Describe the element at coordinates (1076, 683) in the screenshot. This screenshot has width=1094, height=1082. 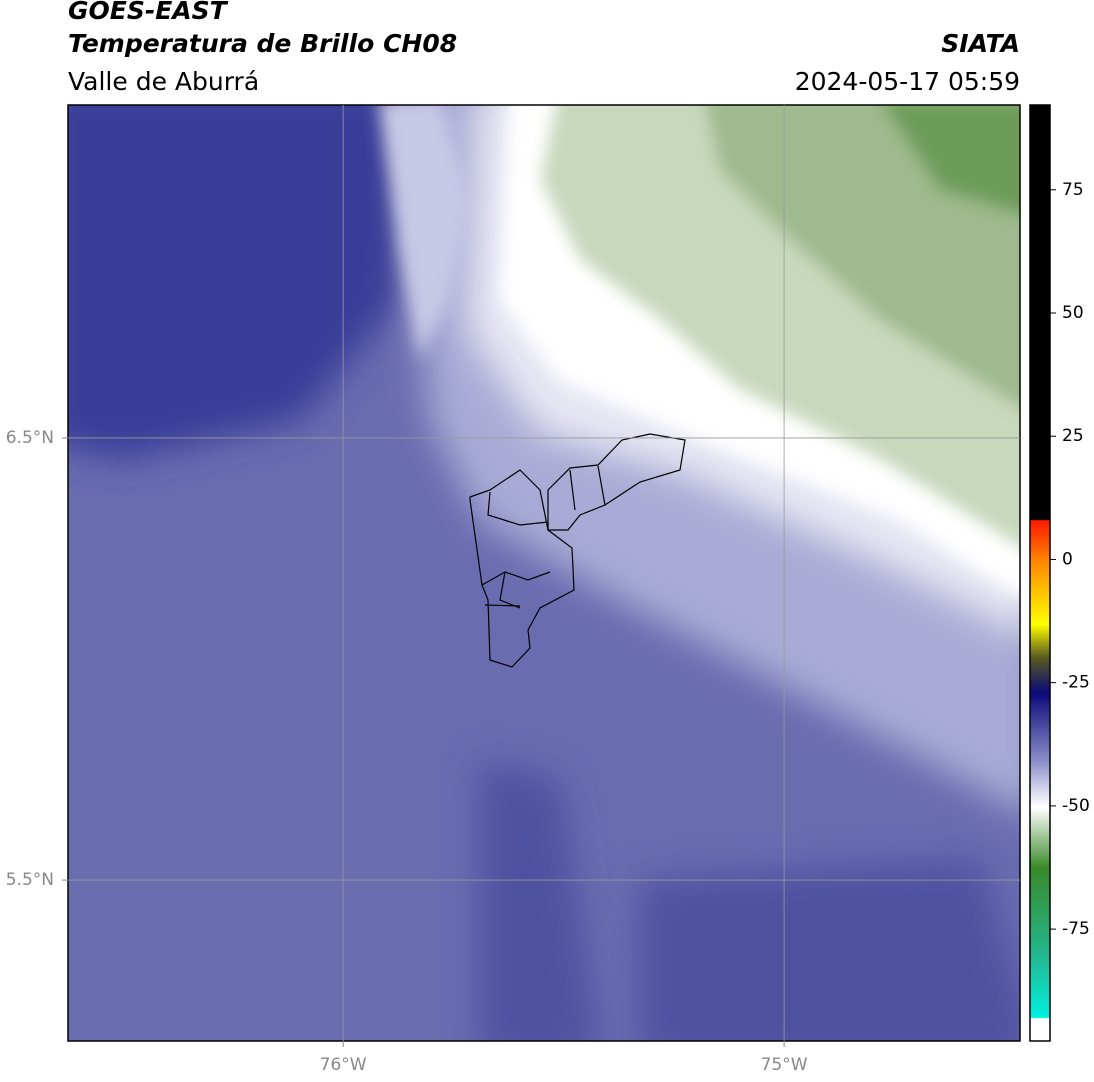
I see `colorbar-tick-label: -25` at that location.